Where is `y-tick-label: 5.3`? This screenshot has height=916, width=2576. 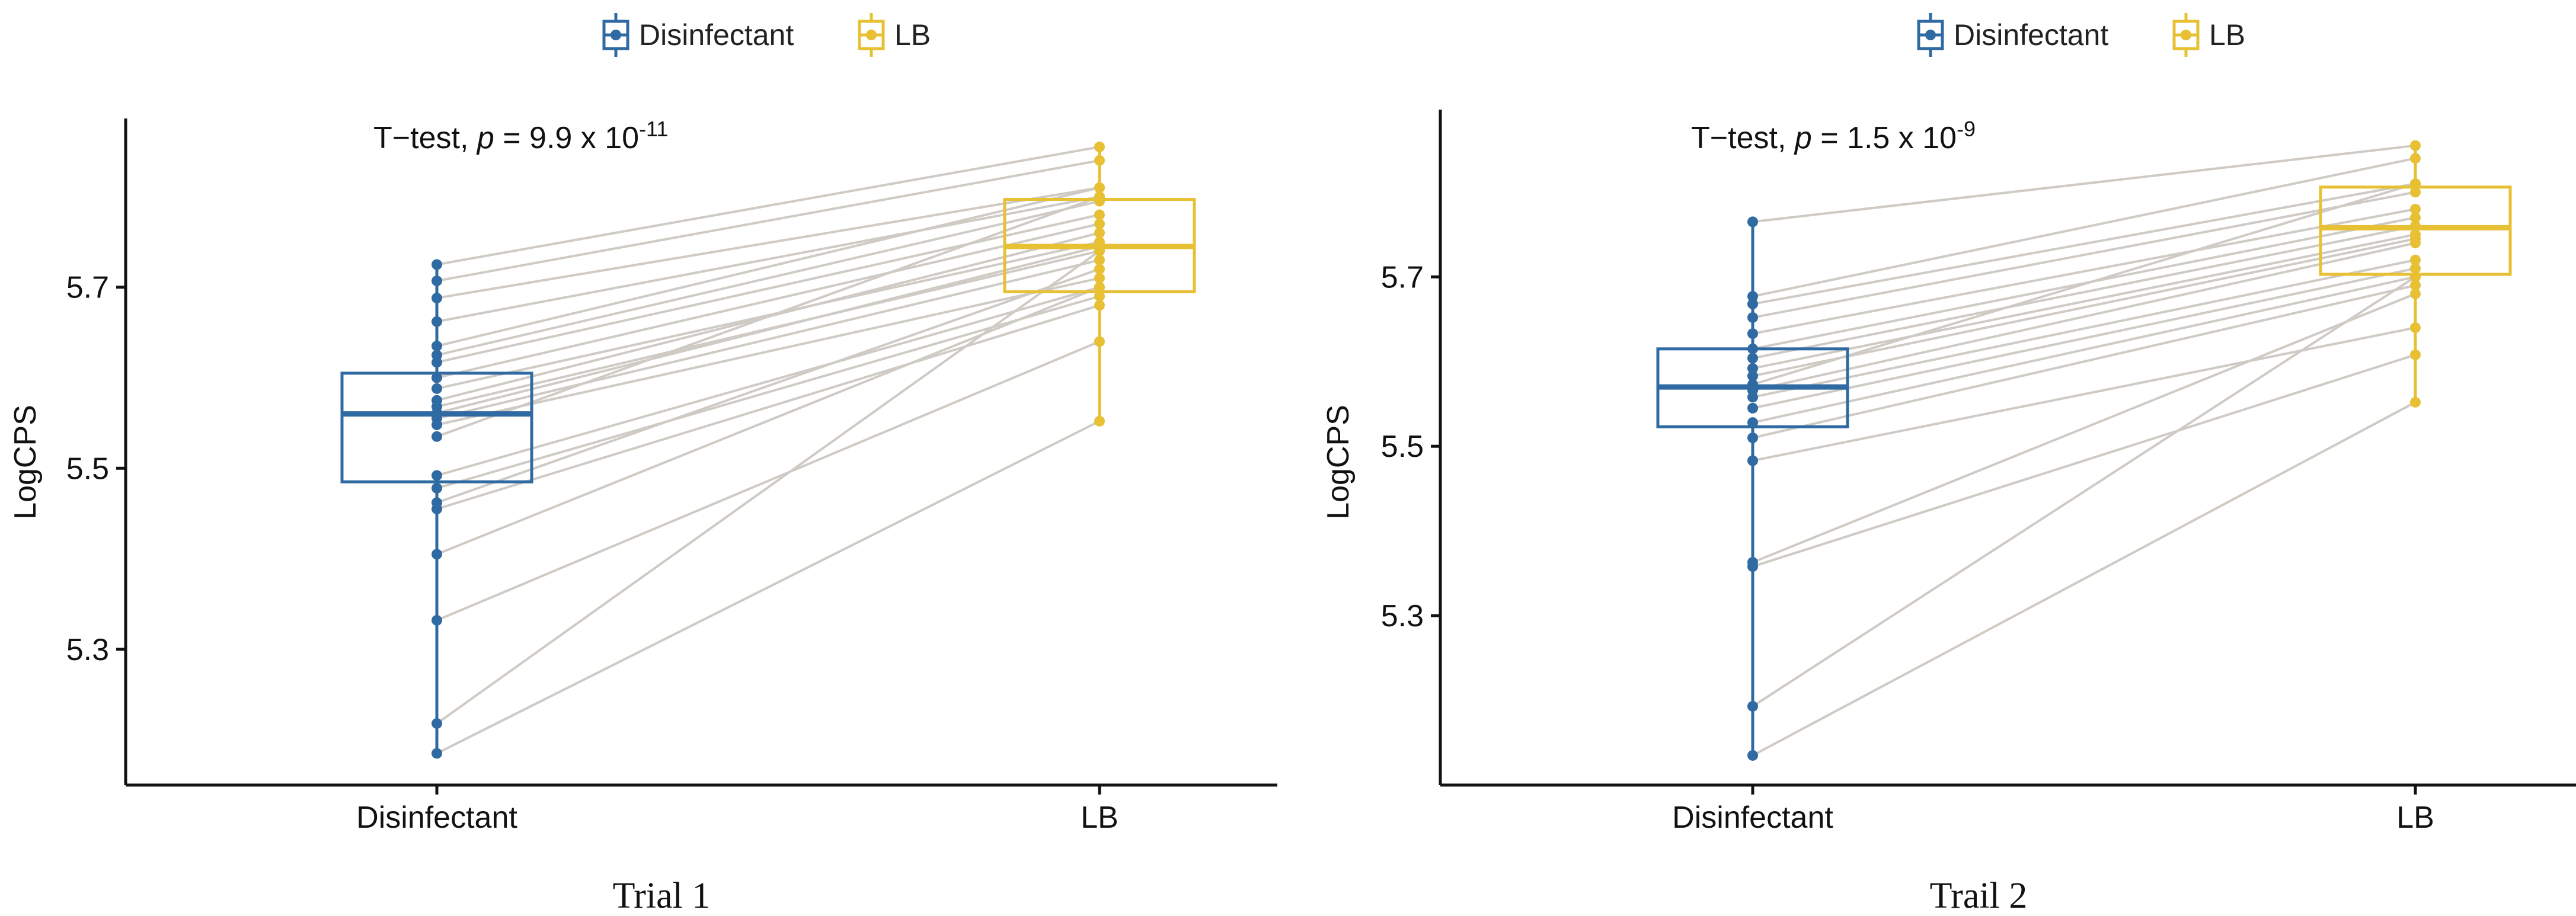 y-tick-label: 5.3 is located at coordinates (88, 650).